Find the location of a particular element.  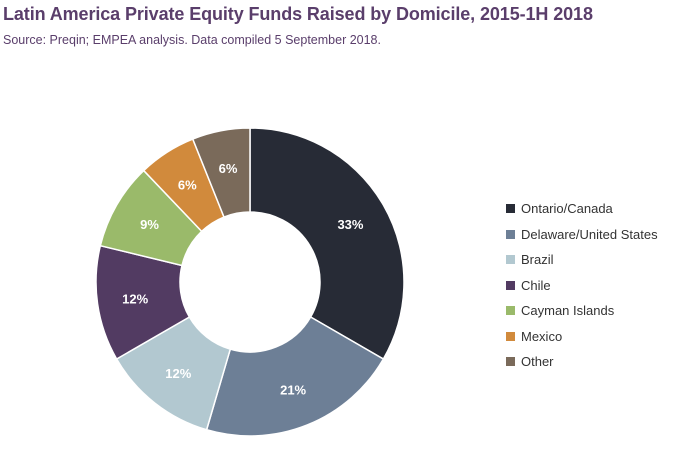

legend-item-other: Other is located at coordinates (582, 362).